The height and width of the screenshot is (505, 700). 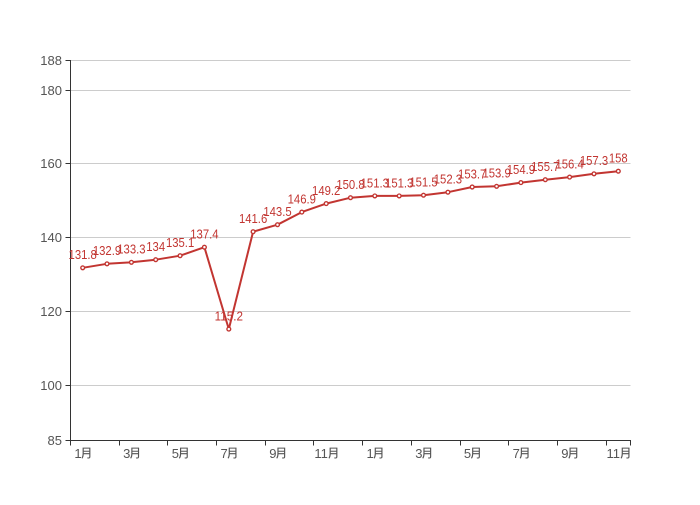 I want to click on svg-text: 140, so click(x=51, y=237).